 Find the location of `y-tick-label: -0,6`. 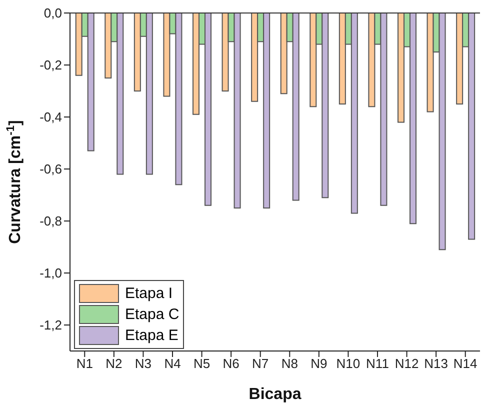

y-tick-label: -0,6 is located at coordinates (51, 169).